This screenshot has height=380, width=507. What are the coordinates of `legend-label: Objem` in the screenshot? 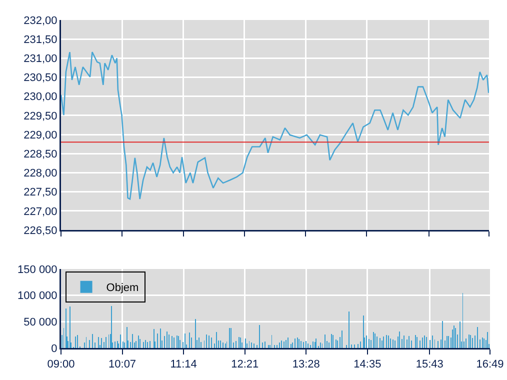 It's located at (122, 288).